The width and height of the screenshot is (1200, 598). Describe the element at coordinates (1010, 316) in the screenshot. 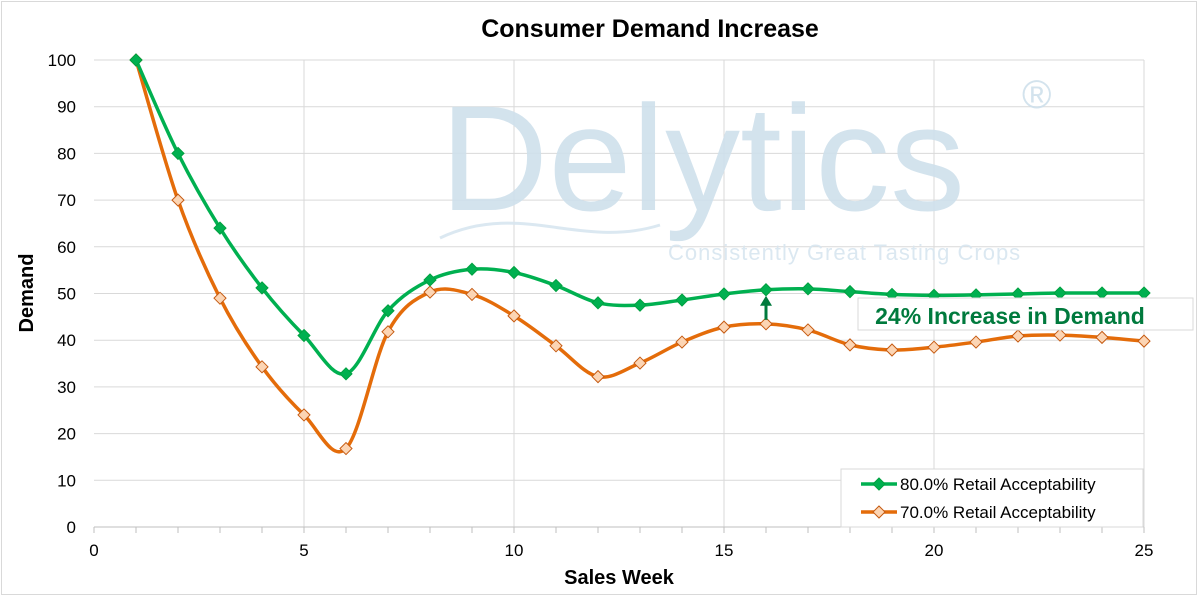

I see `annotation-text: 24% Increase in Demand` at that location.